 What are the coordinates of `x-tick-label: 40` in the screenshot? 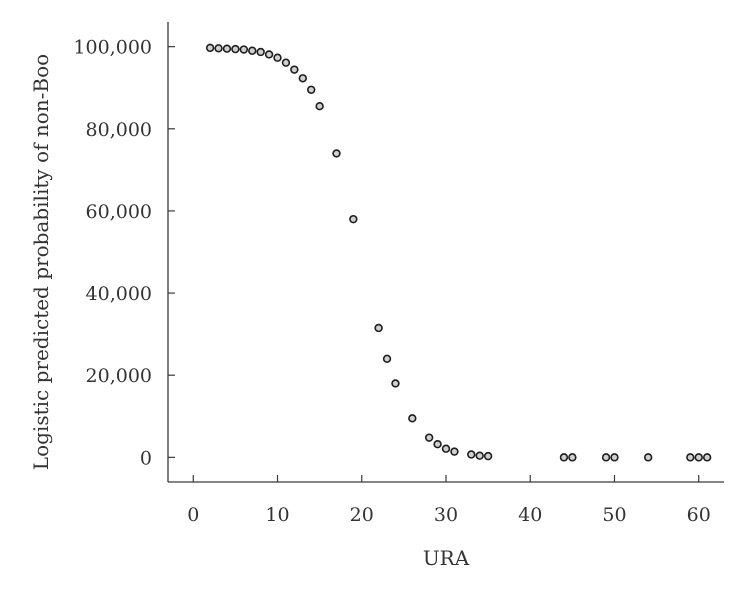 It's located at (530, 515).